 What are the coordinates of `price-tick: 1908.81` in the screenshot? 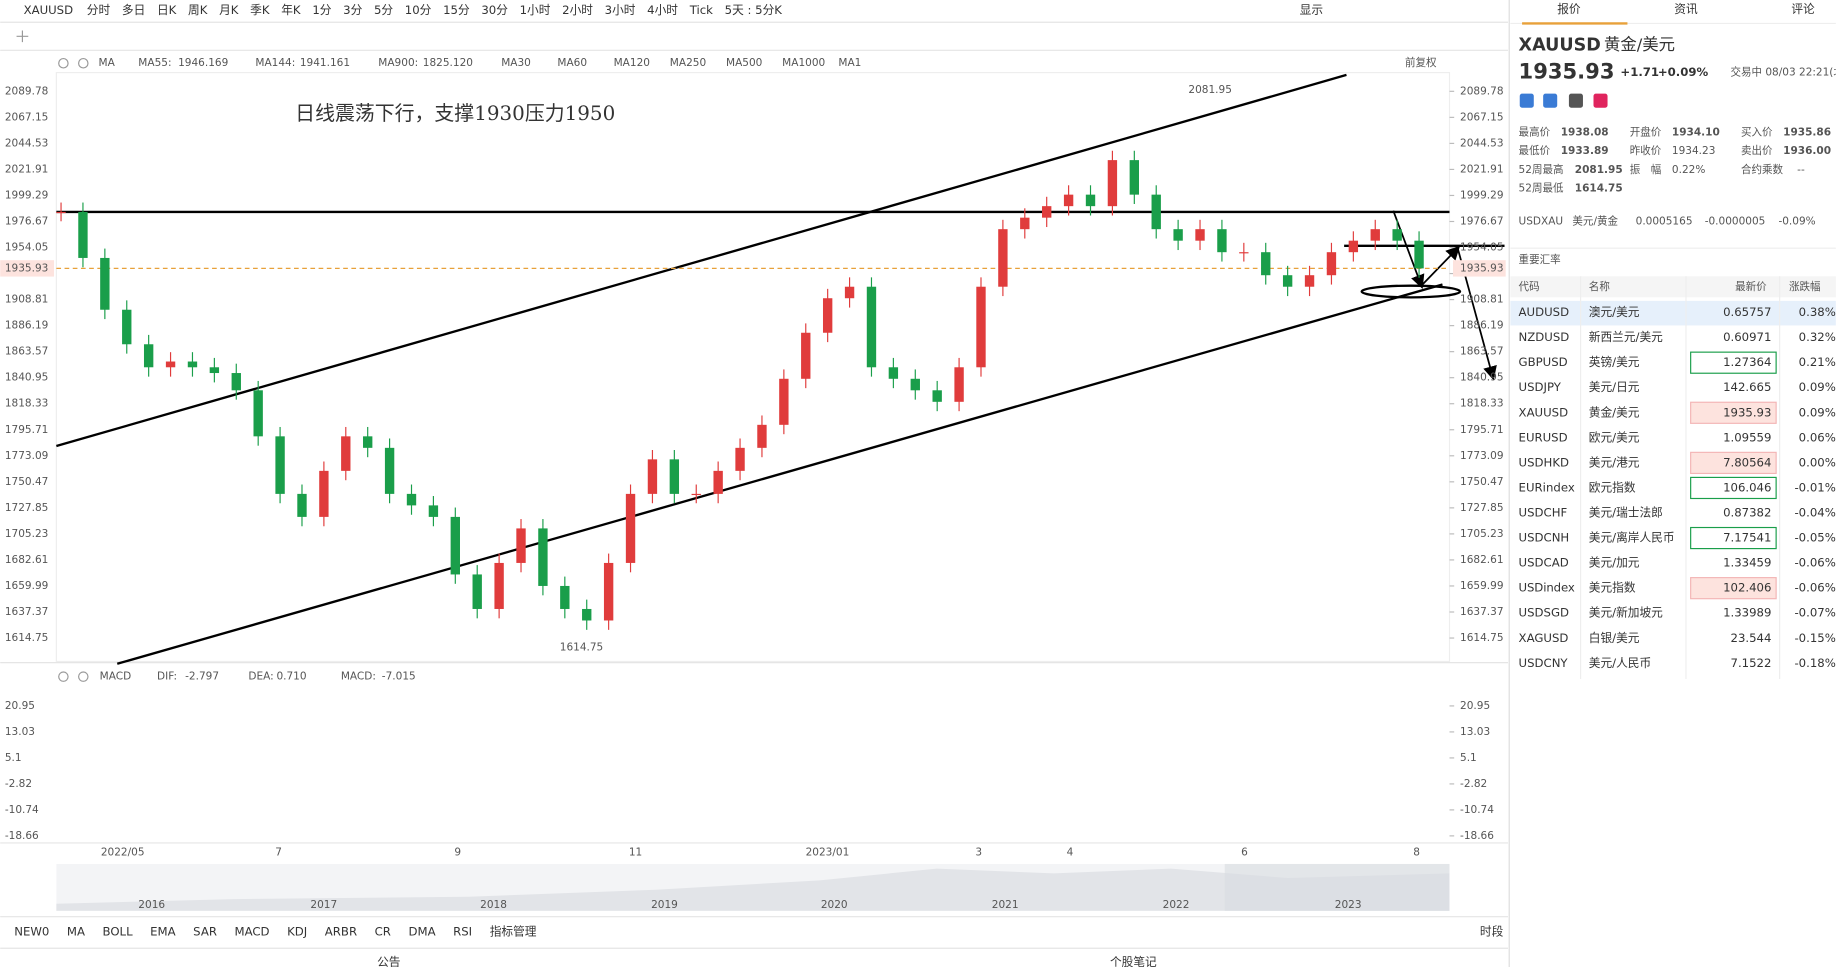 It's located at (1482, 300).